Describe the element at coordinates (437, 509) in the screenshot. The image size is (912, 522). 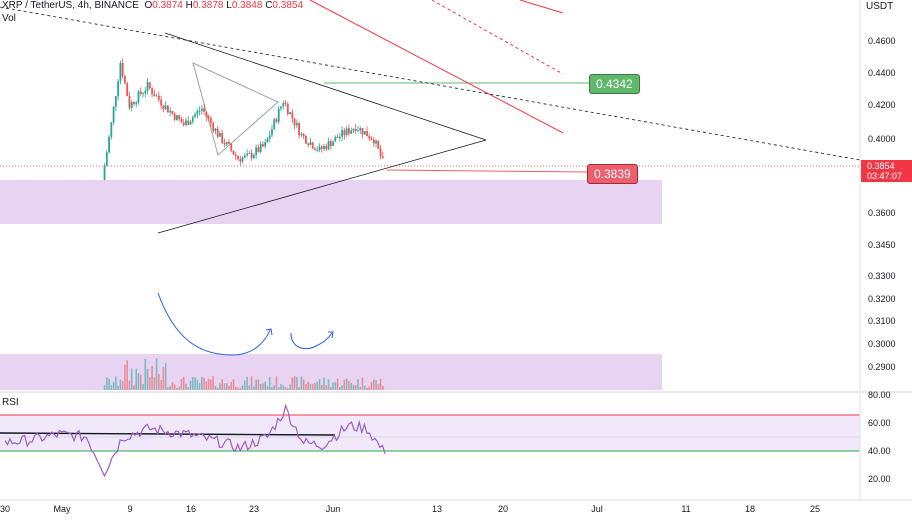
I see `time-tick-label: 13` at that location.